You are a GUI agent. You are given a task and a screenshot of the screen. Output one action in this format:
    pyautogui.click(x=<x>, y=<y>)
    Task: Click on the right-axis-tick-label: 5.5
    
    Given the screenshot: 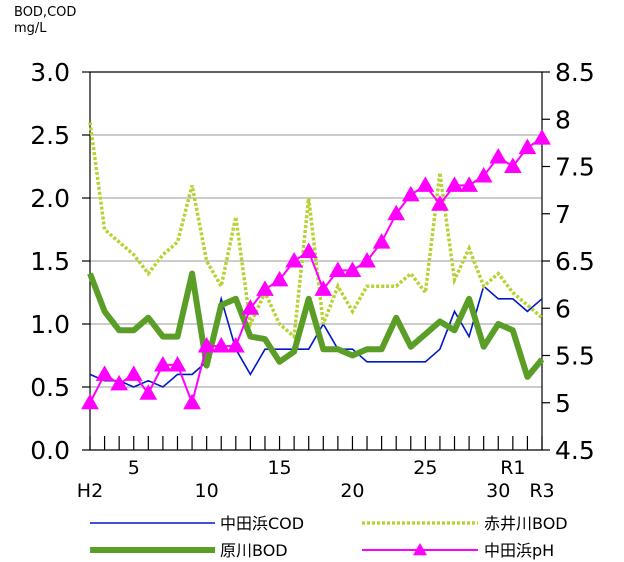 What is the action you would take?
    pyautogui.click(x=575, y=356)
    